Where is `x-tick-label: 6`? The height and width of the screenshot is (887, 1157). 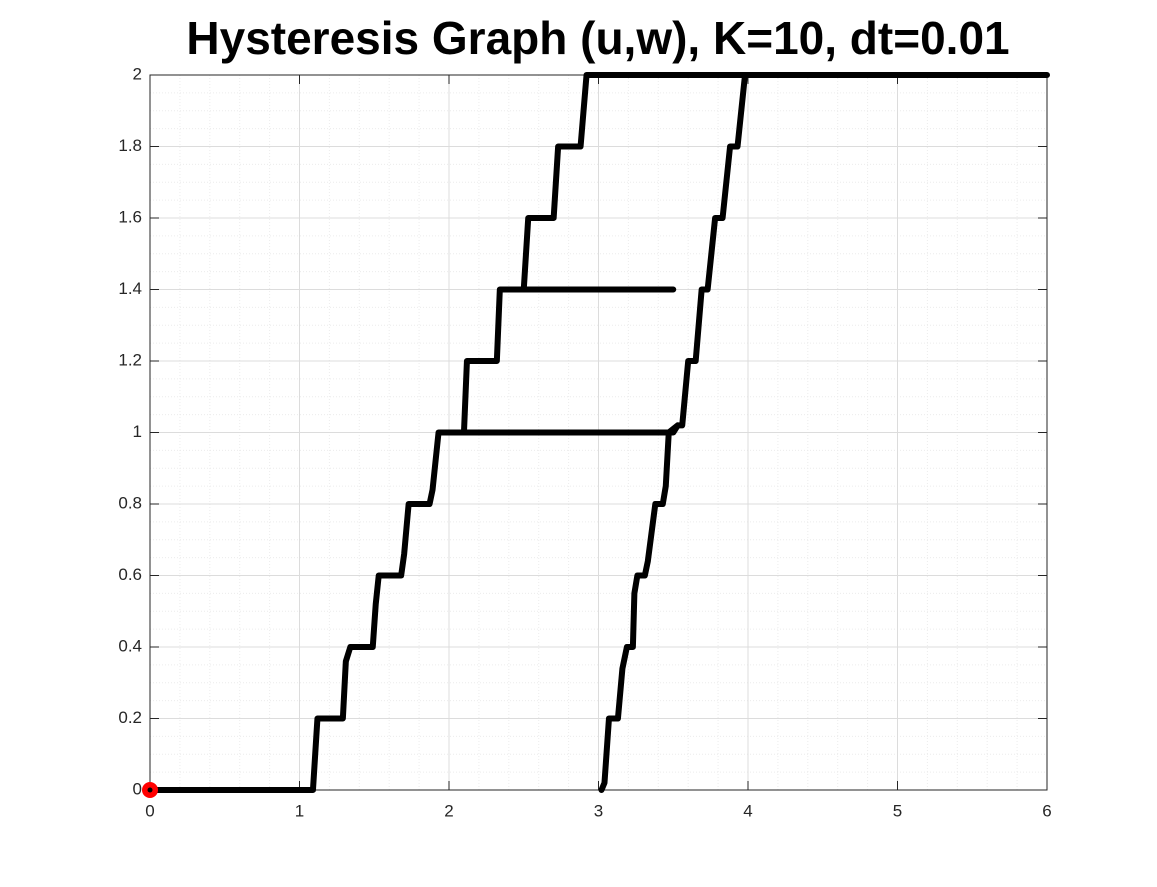
x-tick-label: 6 is located at coordinates (1046, 810).